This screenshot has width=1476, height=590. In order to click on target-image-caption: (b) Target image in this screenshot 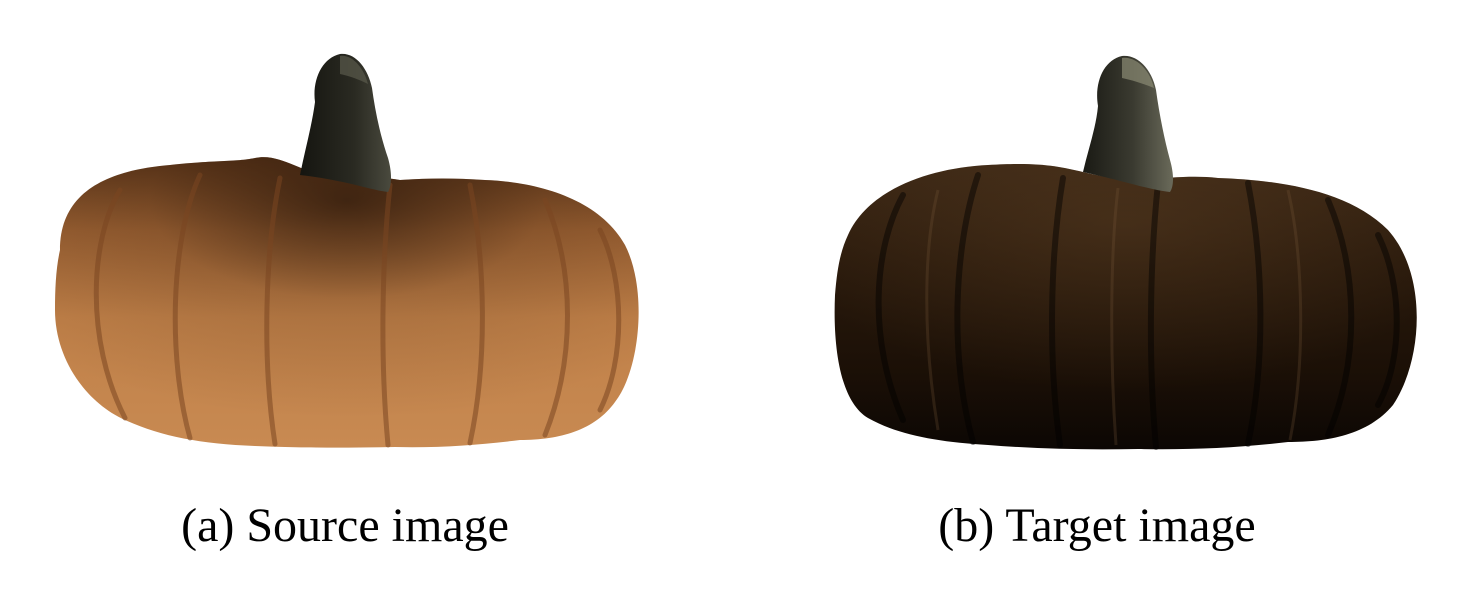, I will do `click(1097, 525)`.